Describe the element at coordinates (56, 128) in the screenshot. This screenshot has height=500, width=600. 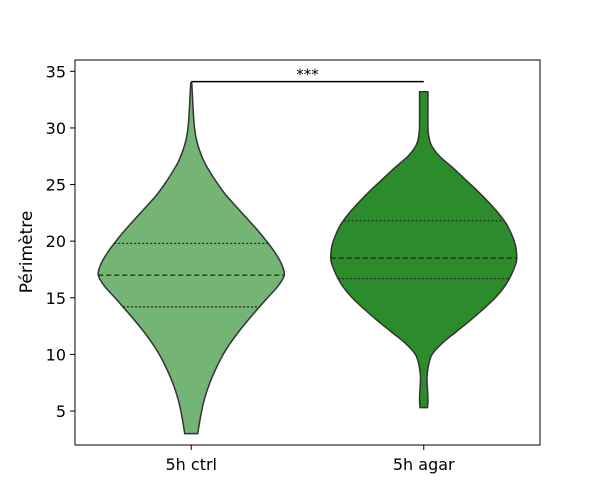
I see `y-tick-label: 30` at that location.